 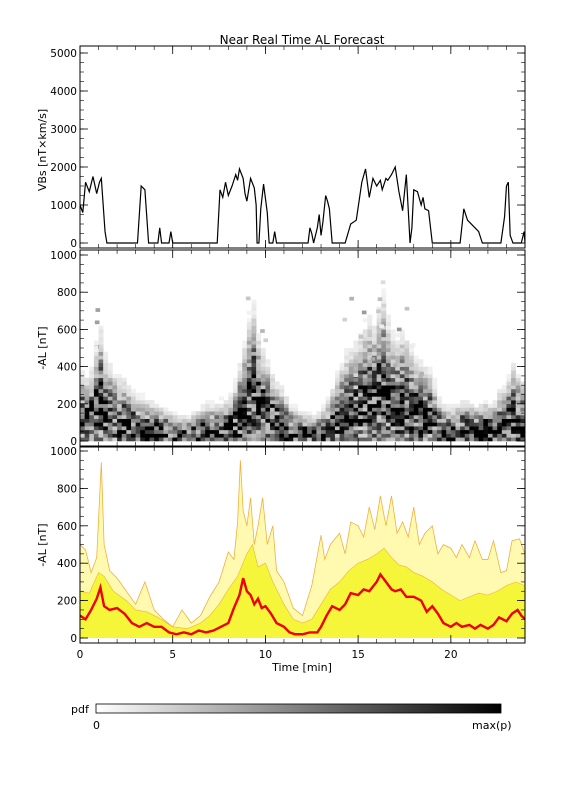 I want to click on y-tick-label: 200, so click(x=67, y=602).